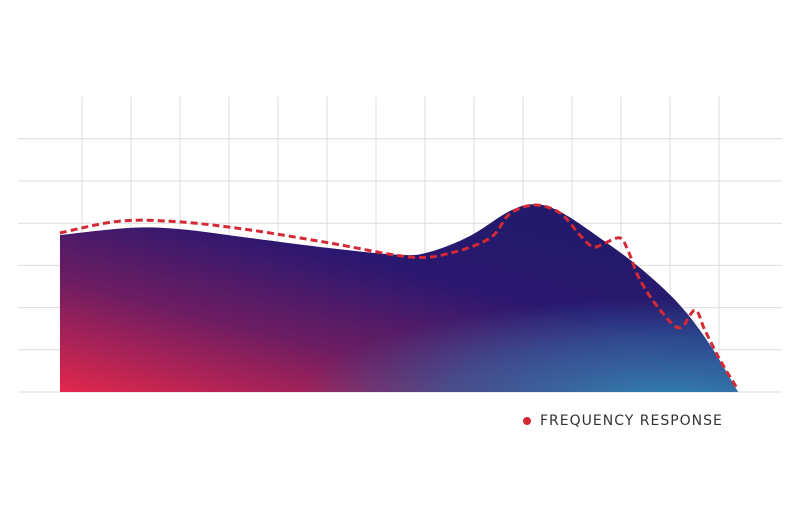 Image resolution: width=800 pixels, height=506 pixels. I want to click on legend-marker, so click(527, 421).